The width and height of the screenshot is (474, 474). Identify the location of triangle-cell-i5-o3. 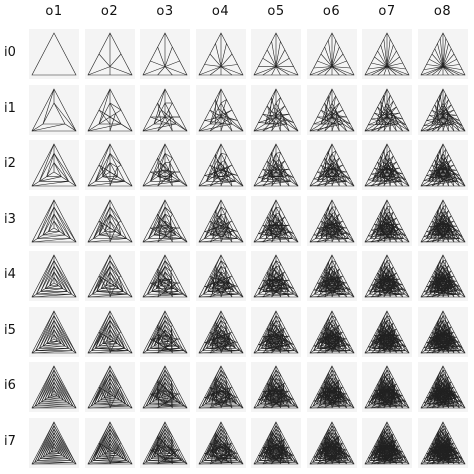
(165, 331).